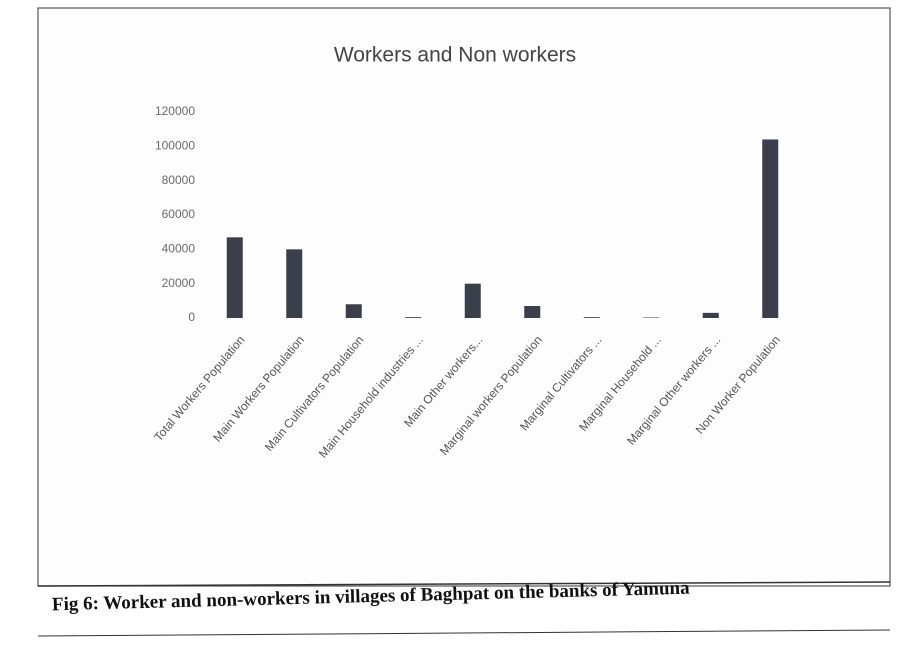  Describe the element at coordinates (179, 283) in the screenshot. I see `y-tick-label: 20000` at that location.